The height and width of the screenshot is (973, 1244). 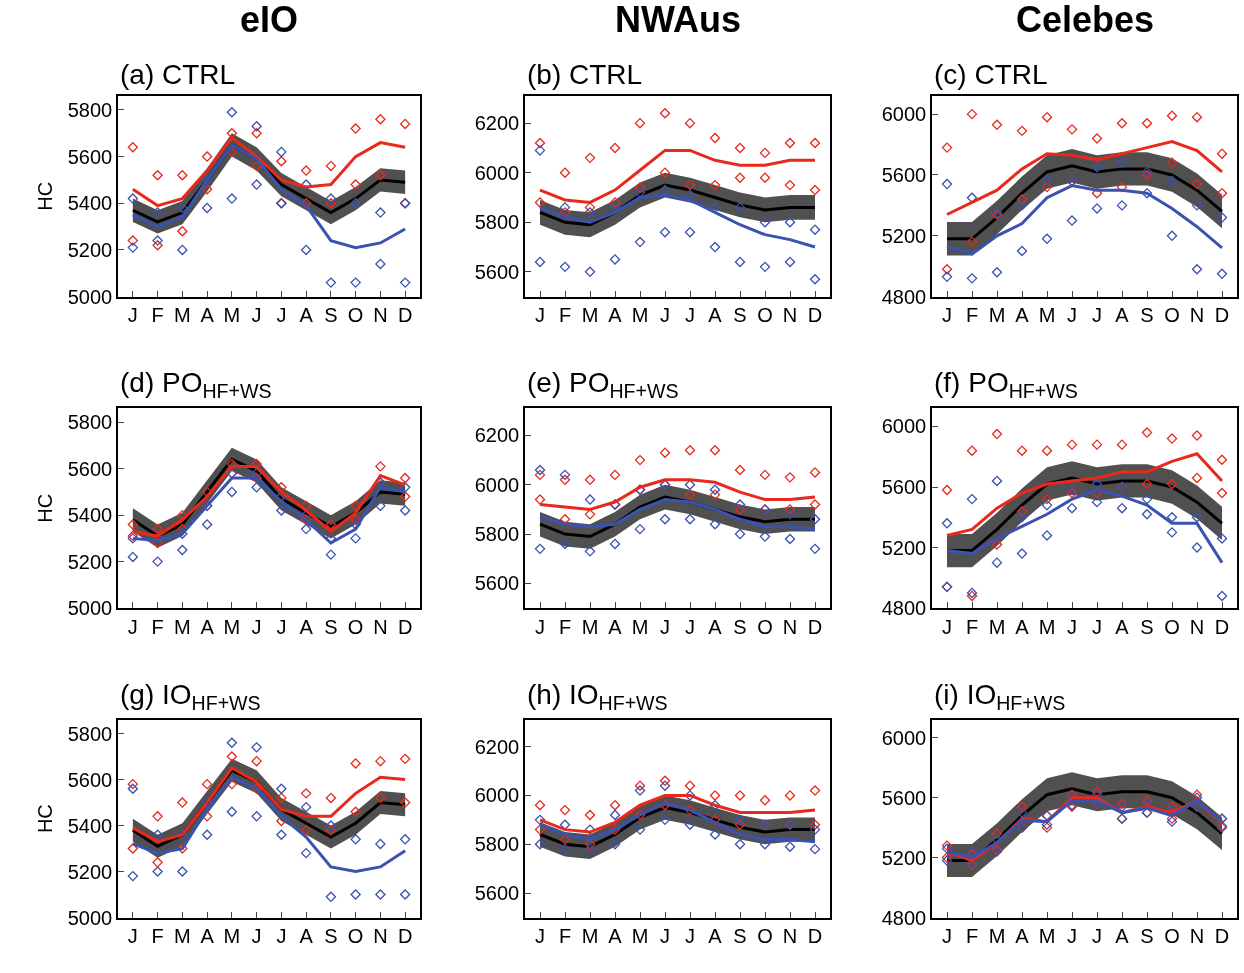 What do you see at coordinates (603, 384) in the screenshot?
I see `chart-subtitle: (e) PO$_{HF+WS}$` at bounding box center [603, 384].